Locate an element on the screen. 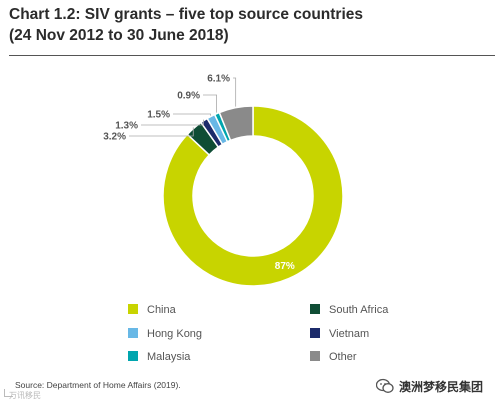 Image resolution: width=504 pixels, height=406 pixels. title-divider is located at coordinates (252, 55).